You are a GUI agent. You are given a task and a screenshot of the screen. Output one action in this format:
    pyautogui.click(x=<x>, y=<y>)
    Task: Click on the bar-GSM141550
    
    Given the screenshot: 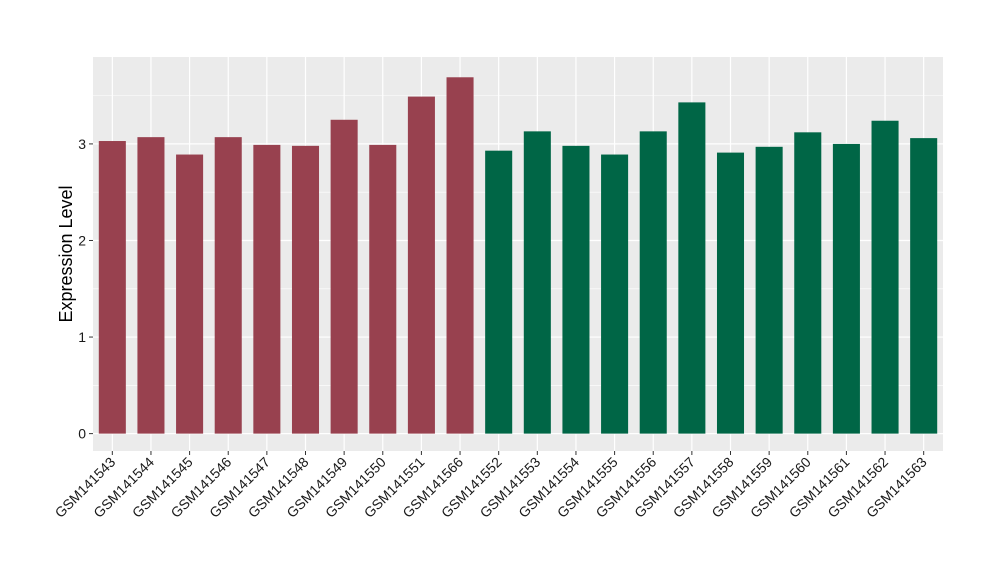 What is the action you would take?
    pyautogui.click(x=383, y=289)
    